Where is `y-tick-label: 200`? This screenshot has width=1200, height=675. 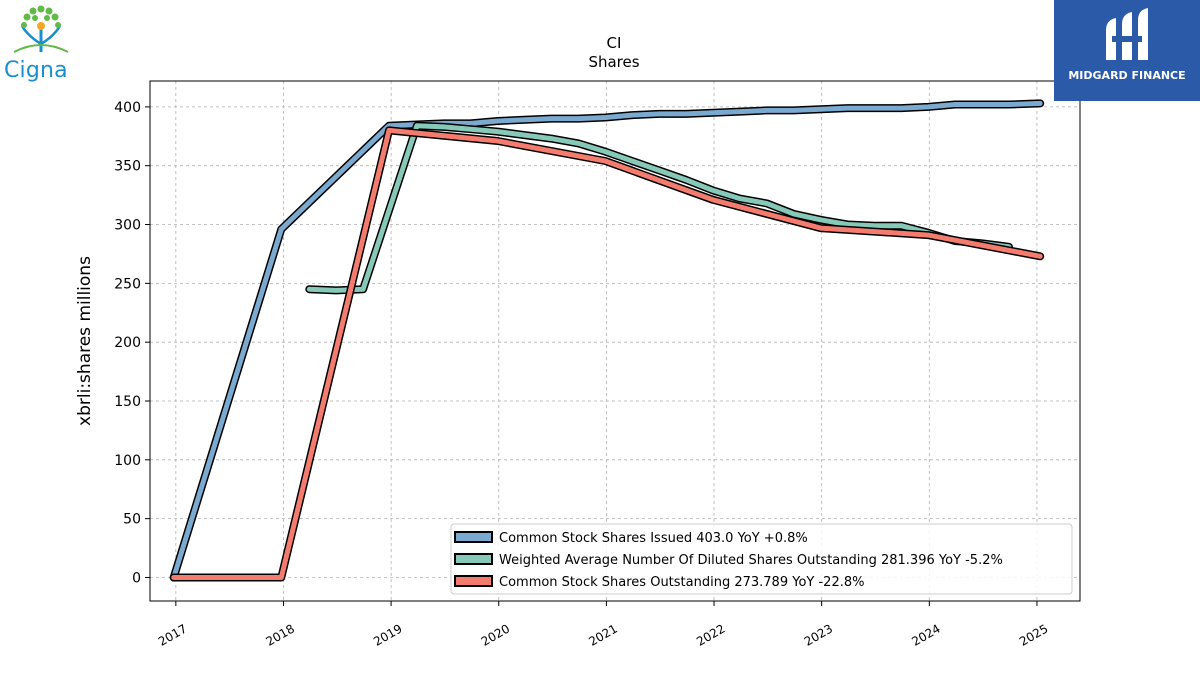
y-tick-label: 200 is located at coordinates (127, 343).